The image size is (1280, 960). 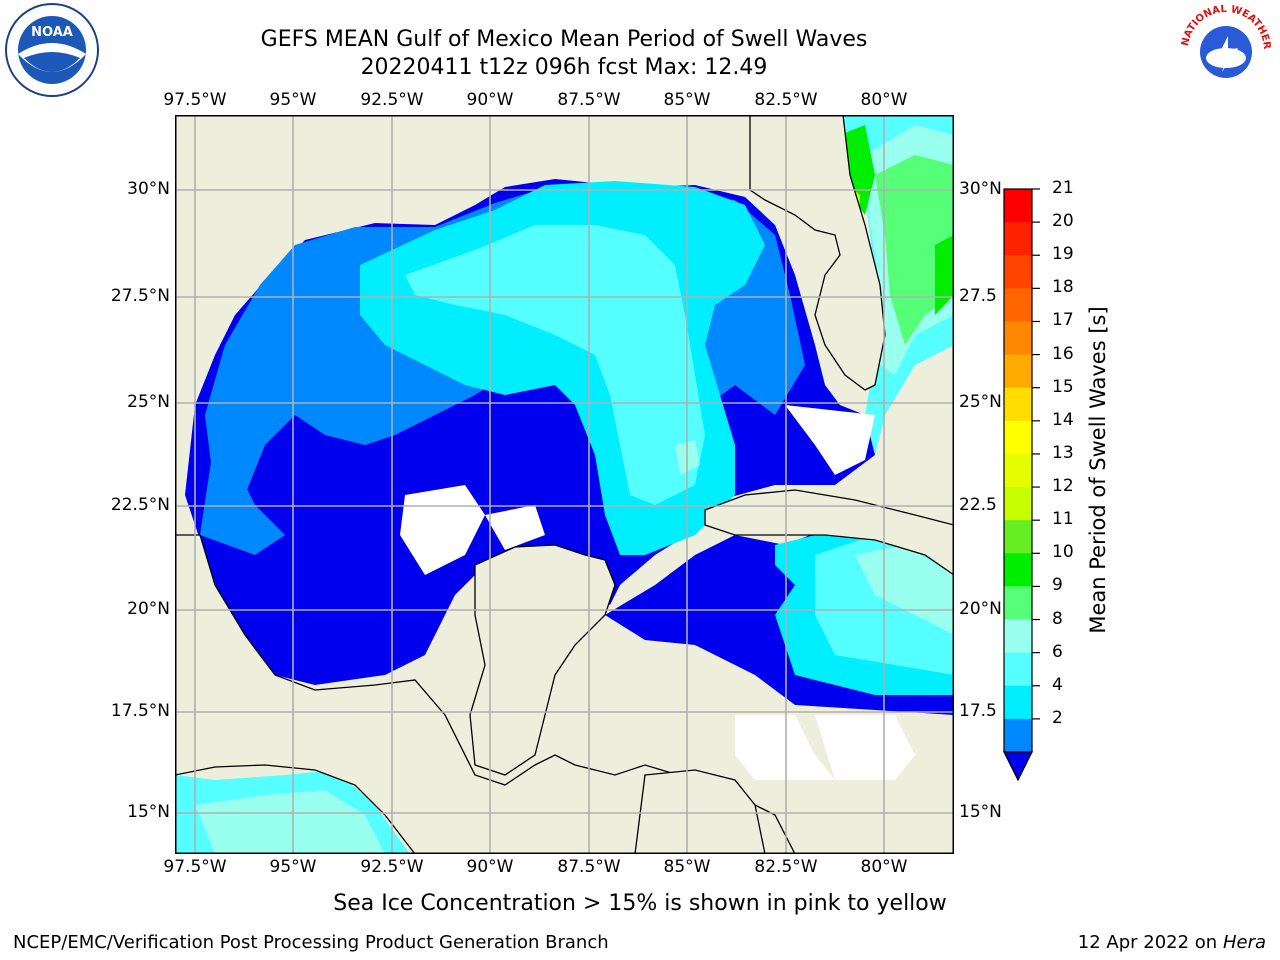 What do you see at coordinates (1057, 651) in the screenshot?
I see `colorbar-tick-label: 6` at bounding box center [1057, 651].